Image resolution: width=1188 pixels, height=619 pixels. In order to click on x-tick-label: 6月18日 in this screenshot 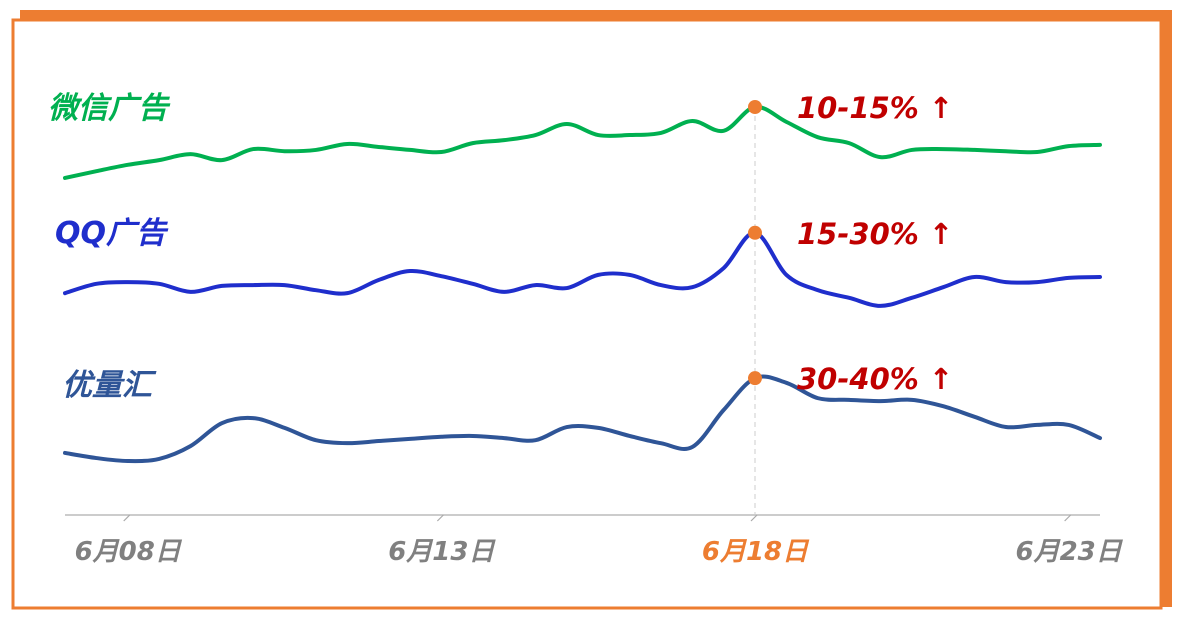, I will do `click(756, 552)`.